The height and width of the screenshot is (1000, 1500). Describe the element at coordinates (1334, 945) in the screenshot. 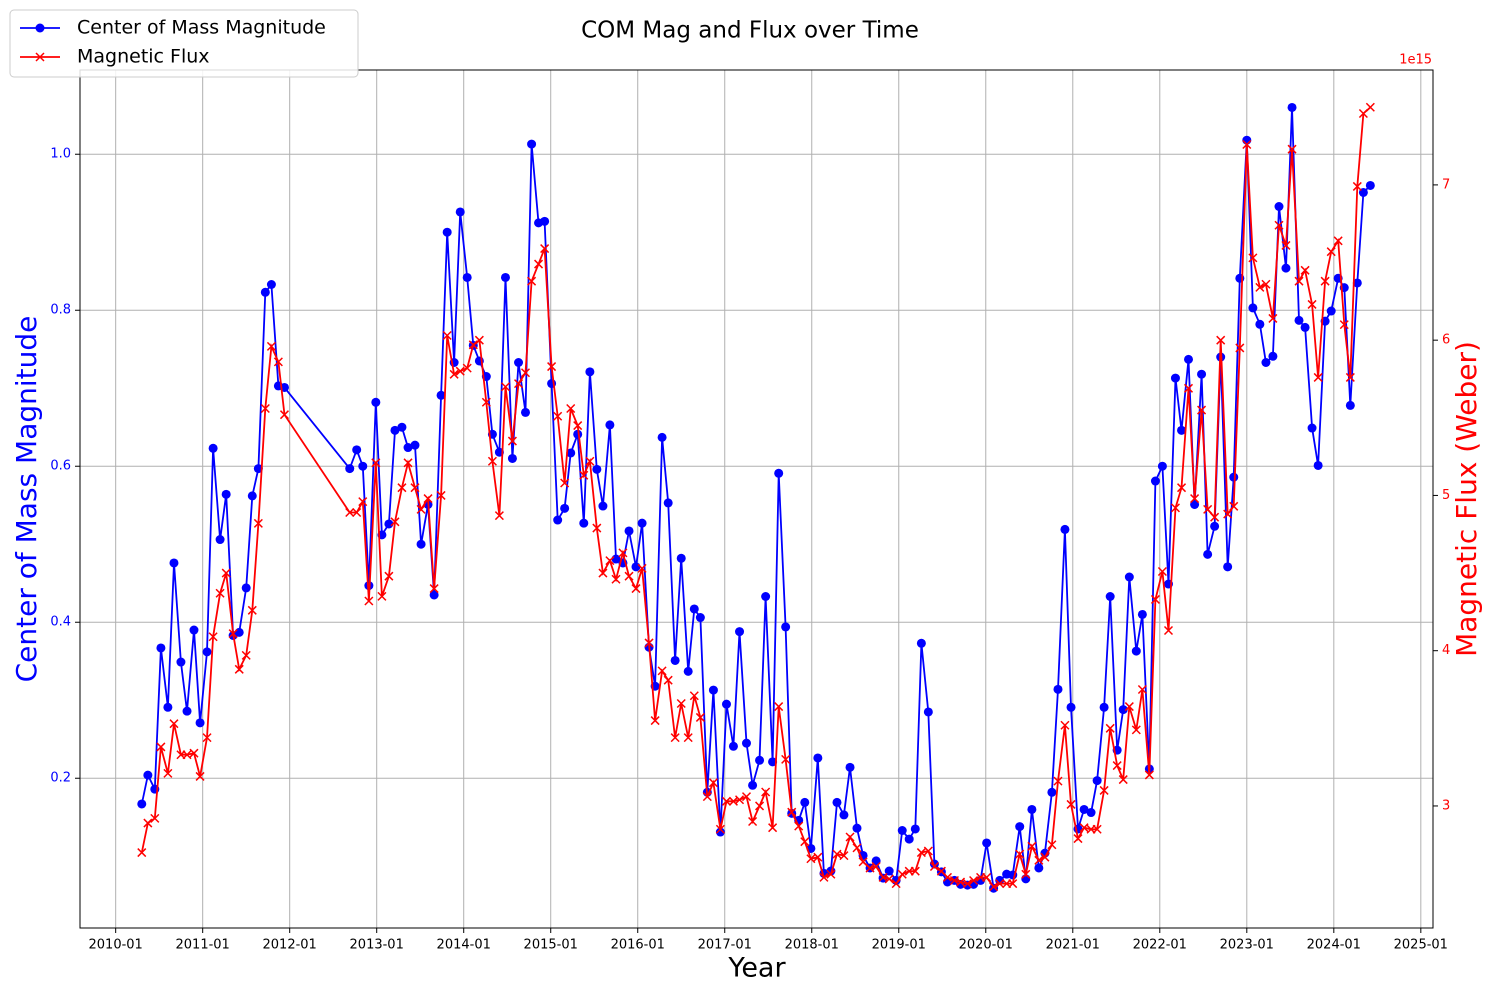

I see `x-tick-label: 2024-01` at that location.